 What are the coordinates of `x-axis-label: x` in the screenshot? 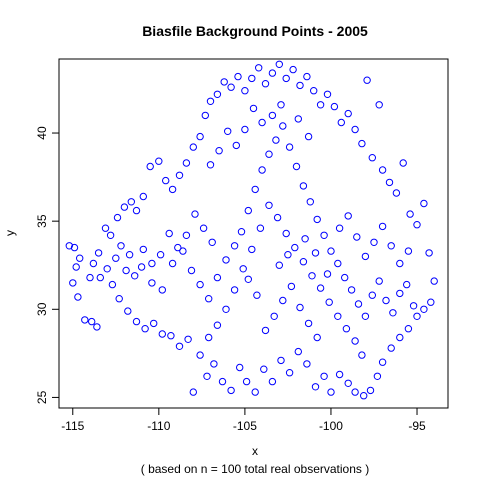 It's located at (255, 451).